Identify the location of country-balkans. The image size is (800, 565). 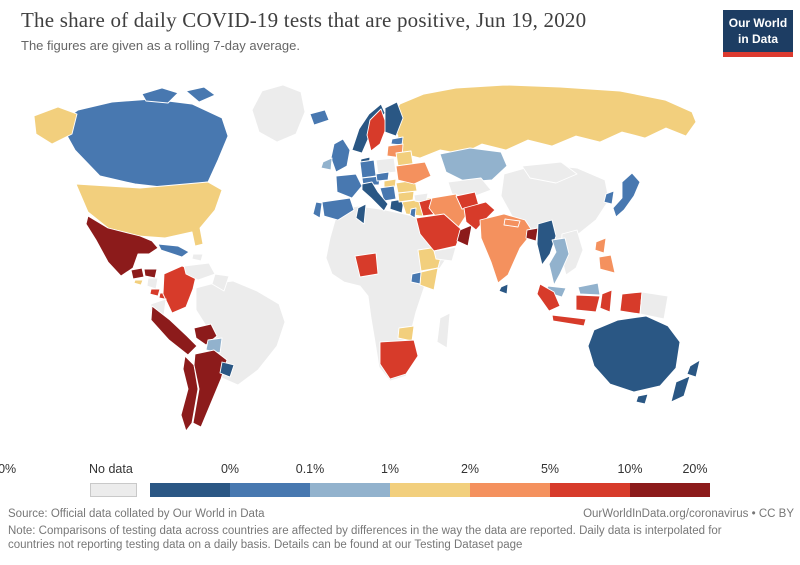
(388, 193).